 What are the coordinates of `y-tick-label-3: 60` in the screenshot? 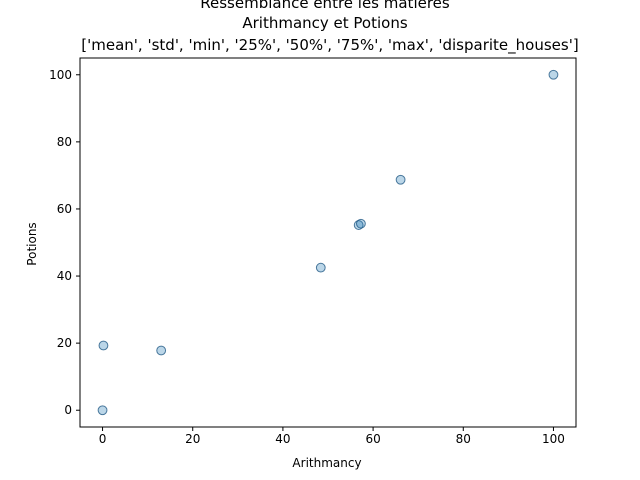 It's located at (64, 209).